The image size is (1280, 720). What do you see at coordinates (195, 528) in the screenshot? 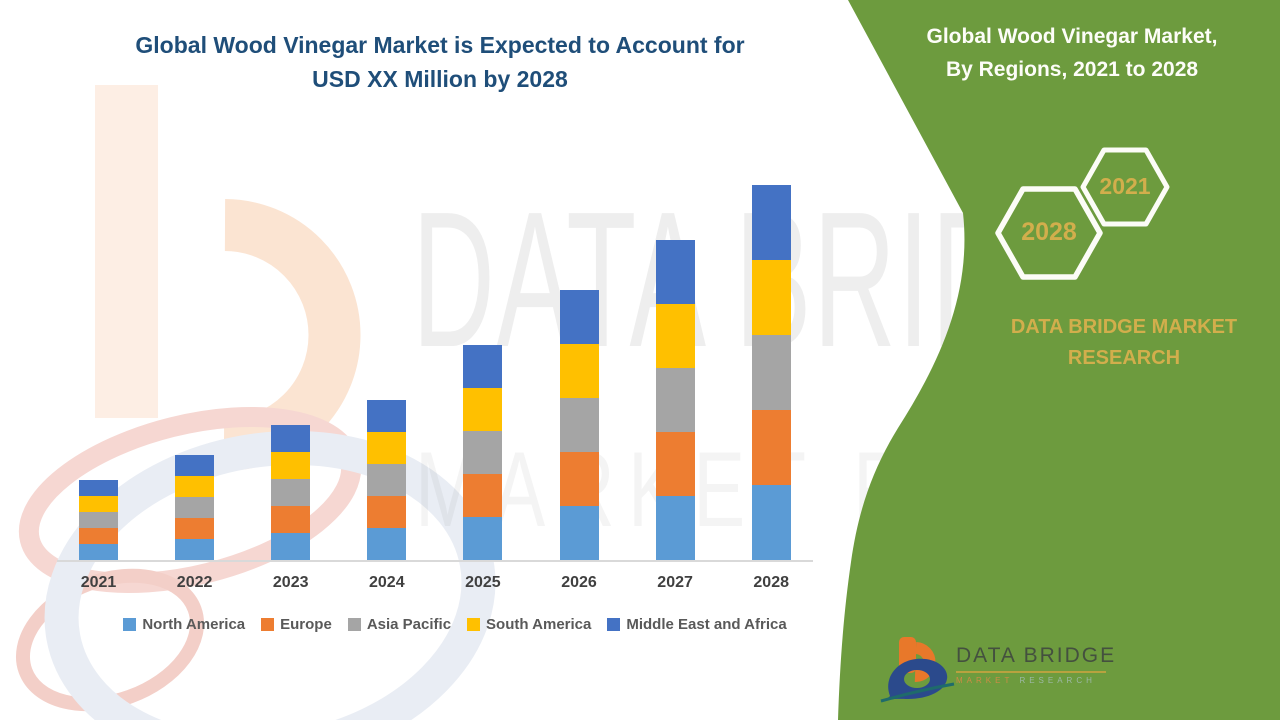
I see `bar-segment-2022-europe` at bounding box center [195, 528].